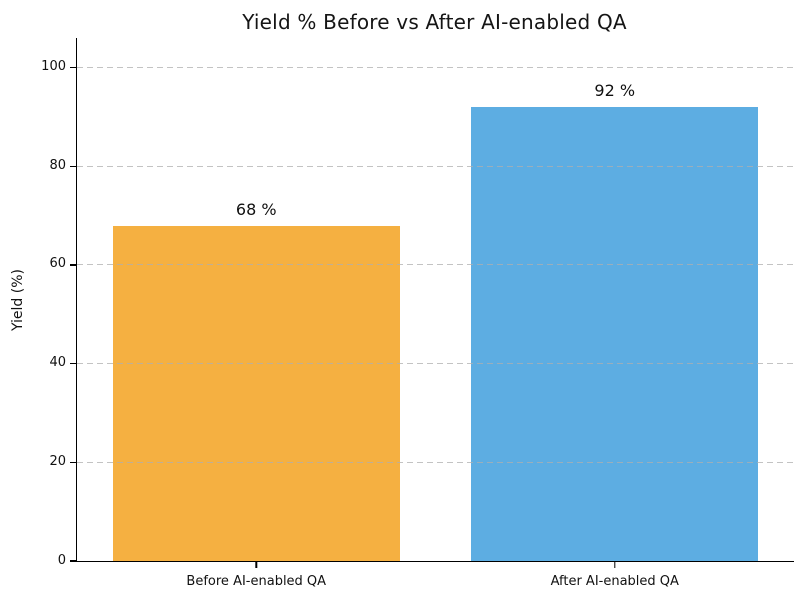 Image resolution: width=800 pixels, height=600 pixels. What do you see at coordinates (256, 209) in the screenshot?
I see `bar-value-label-before-ai-enabled-qa: 68 %` at bounding box center [256, 209].